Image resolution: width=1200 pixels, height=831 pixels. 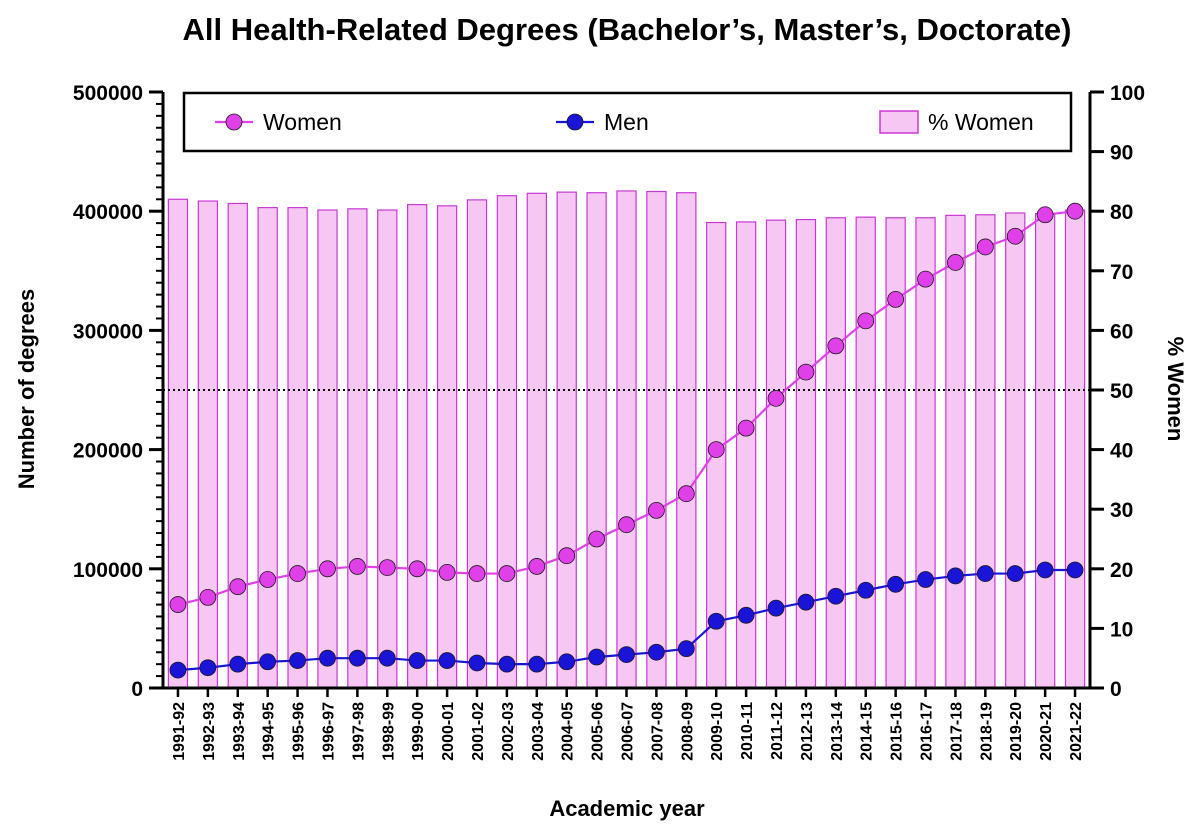 What do you see at coordinates (598, 731) in the screenshot?
I see `x-tick-label-2005-06: 2005-06` at bounding box center [598, 731].